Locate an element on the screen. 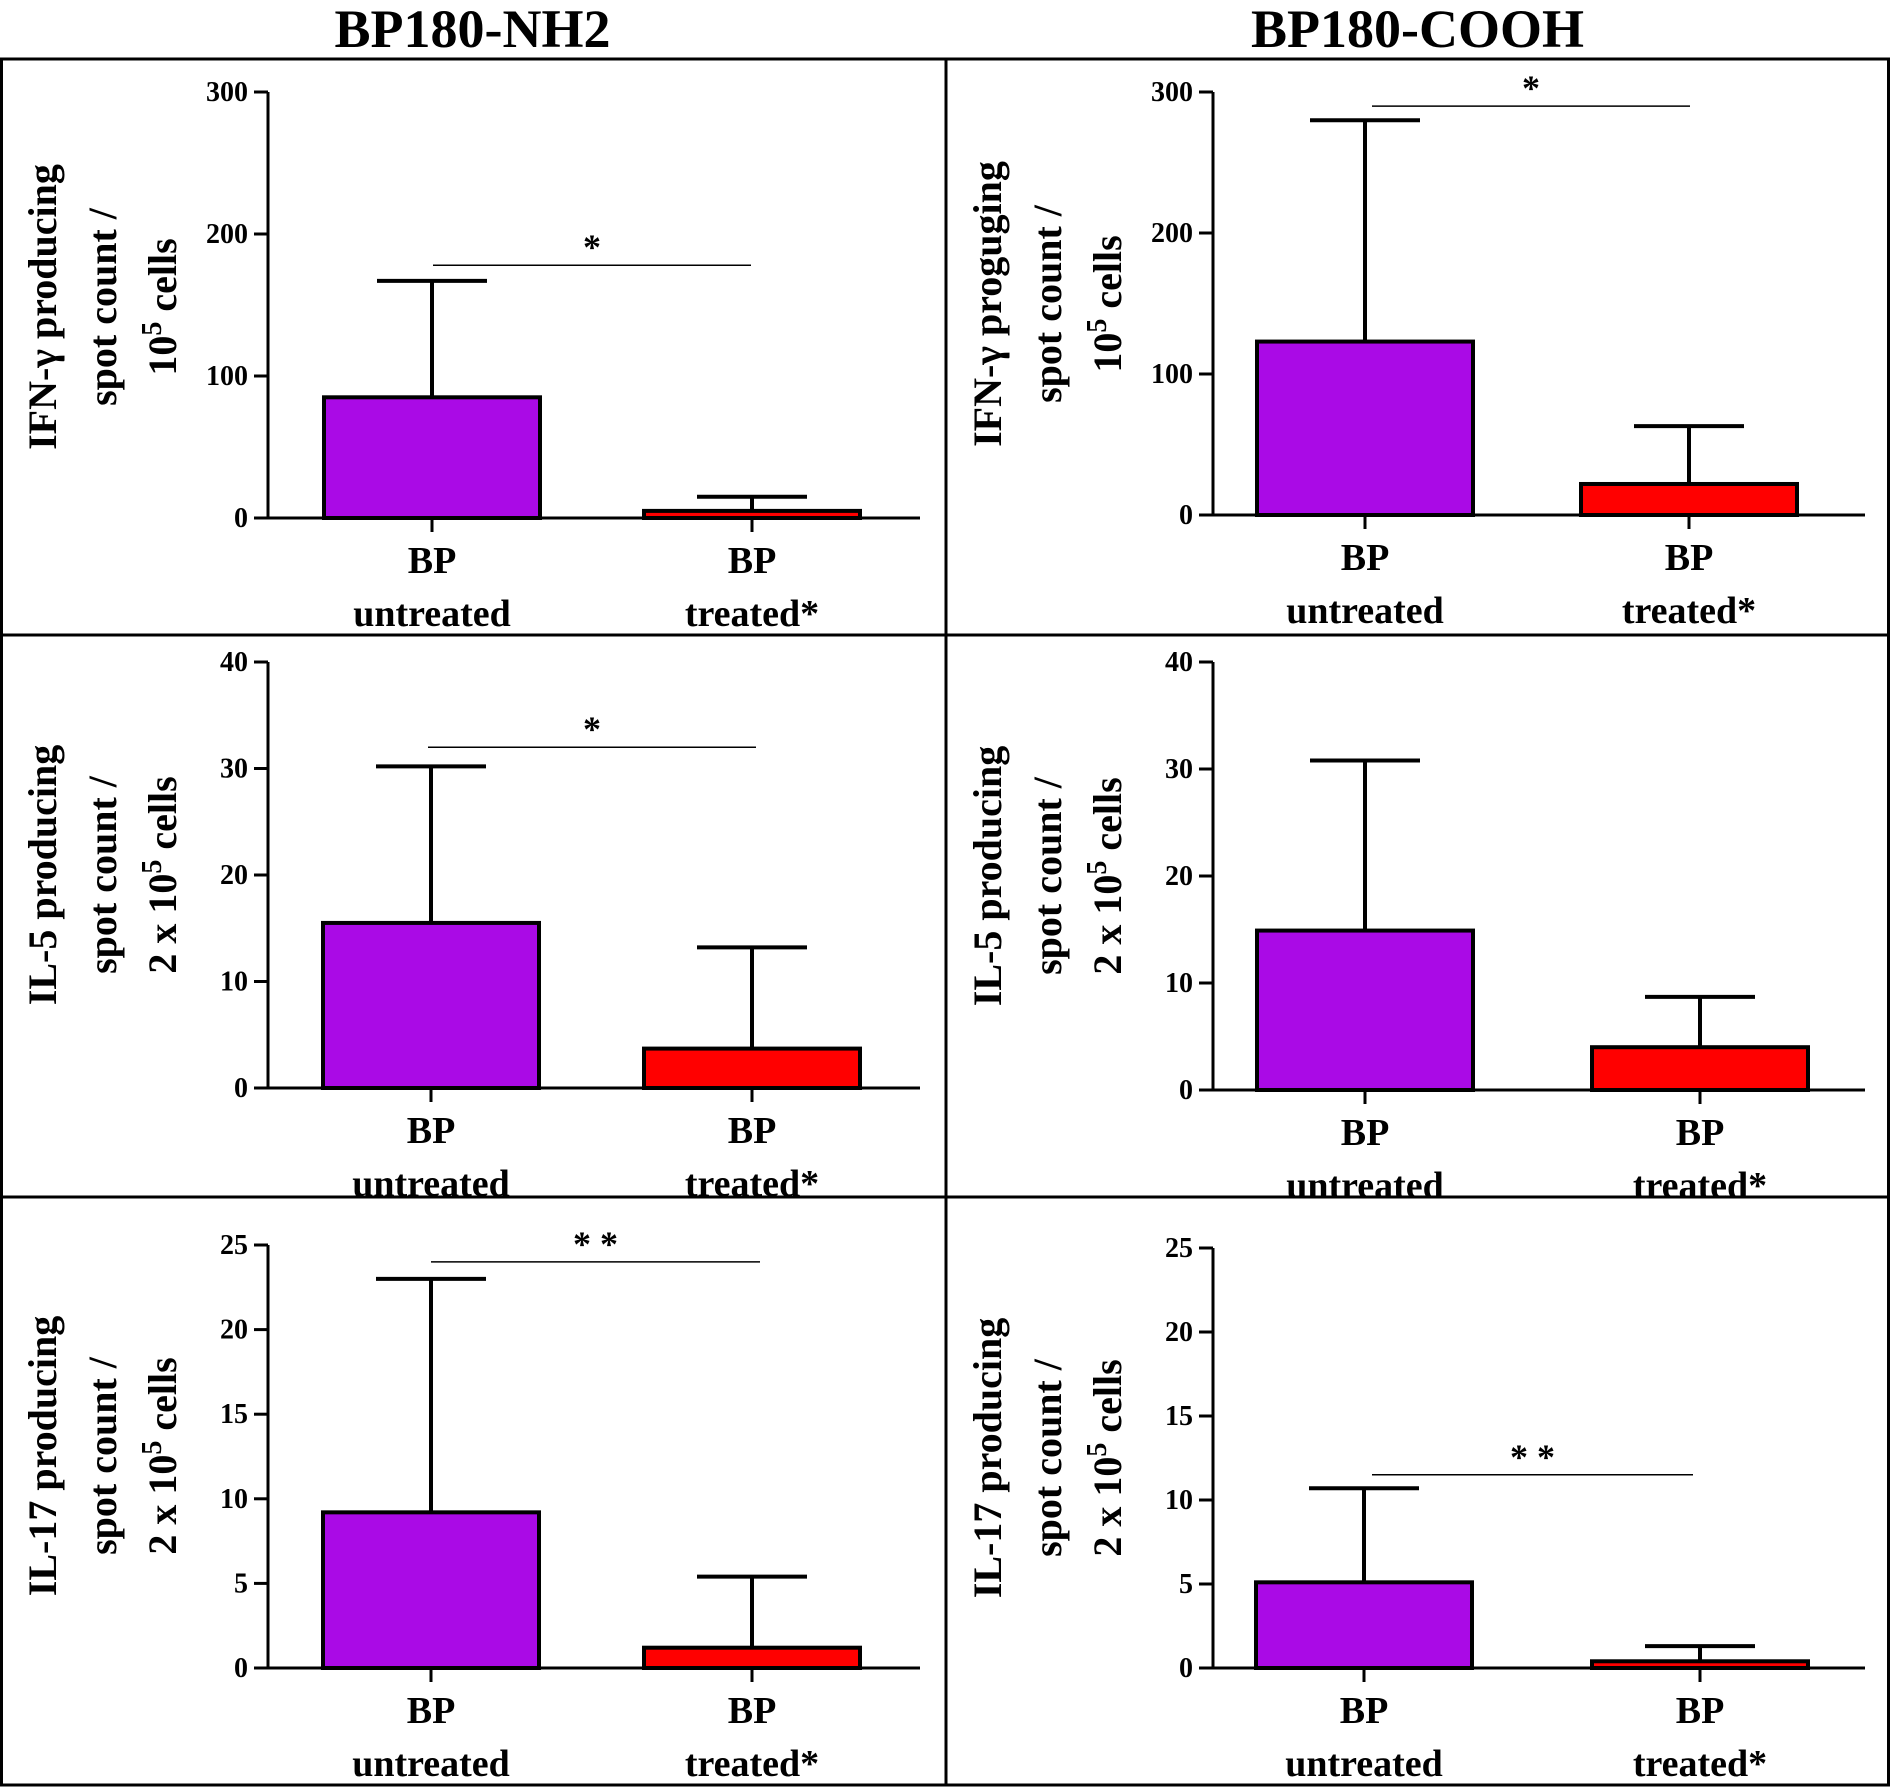 The image size is (1890, 1787). column-title-nh2: BP180-NH2 is located at coordinates (472, 29).